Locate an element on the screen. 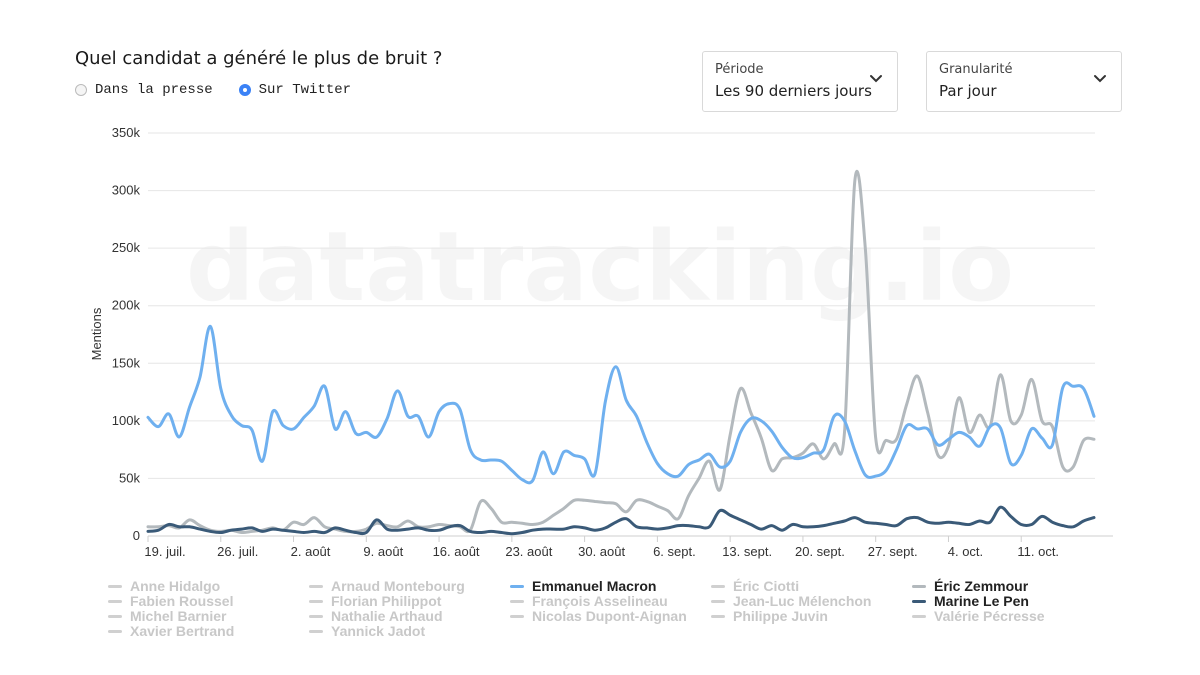  radio-twitter: Sur Twitter is located at coordinates (295, 90).